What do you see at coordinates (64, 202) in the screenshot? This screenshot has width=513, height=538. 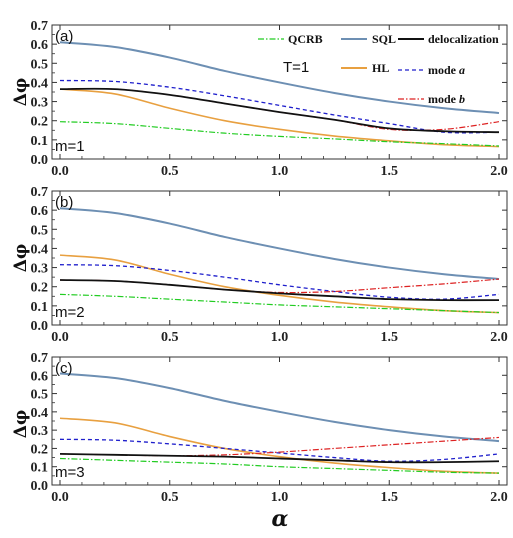 I see `panel-tag: (b)` at bounding box center [64, 202].